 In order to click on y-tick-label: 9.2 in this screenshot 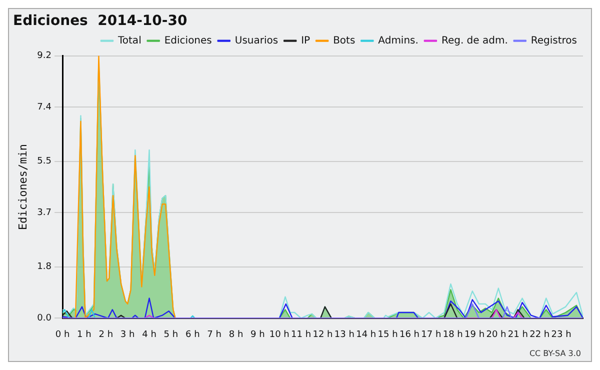, I will do `click(44, 56)`.